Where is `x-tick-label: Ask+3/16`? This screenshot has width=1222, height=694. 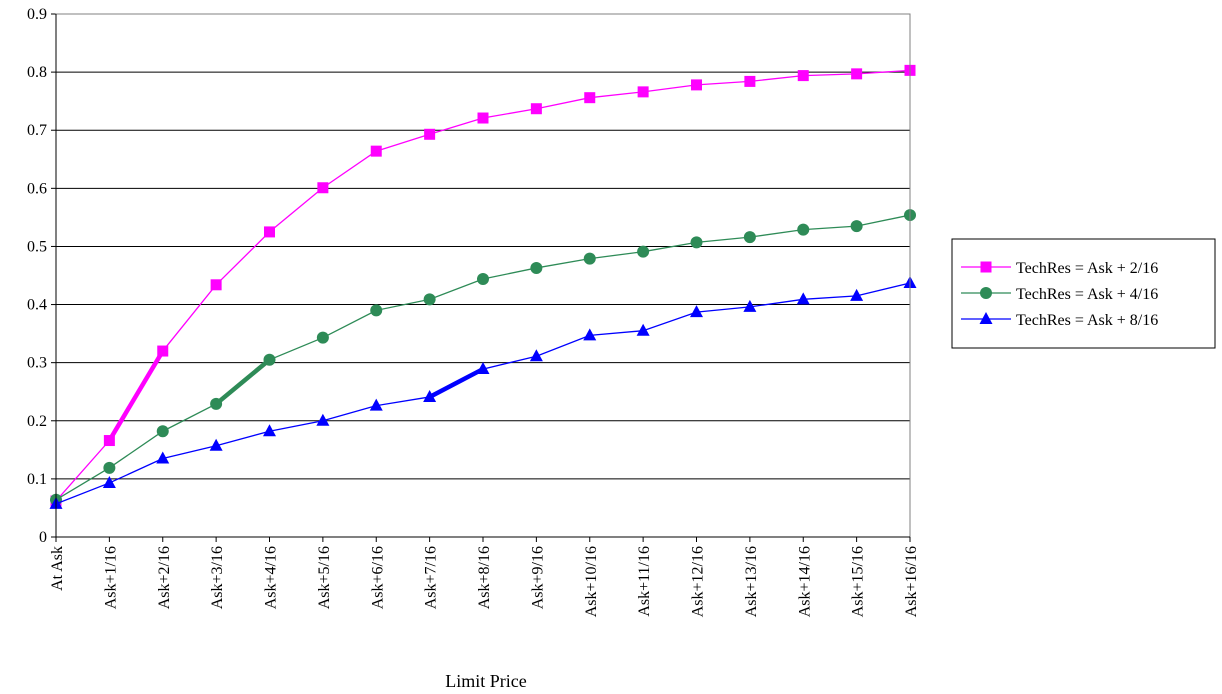 x-tick-label: Ask+3/16 is located at coordinates (217, 577).